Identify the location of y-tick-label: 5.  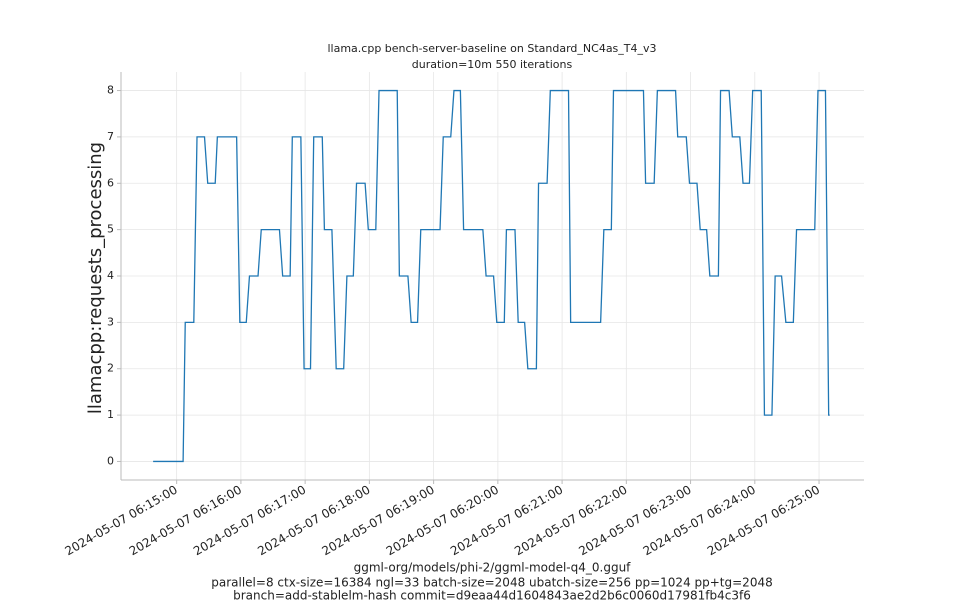
(110, 229).